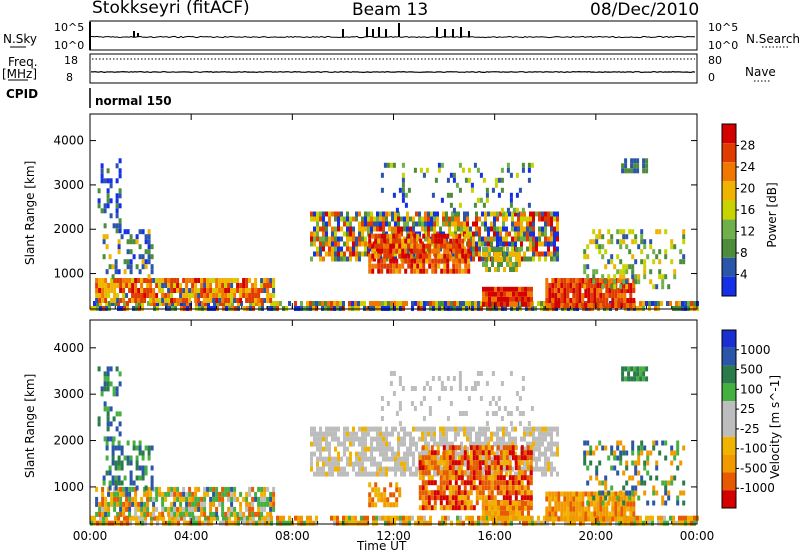 This screenshot has width=800, height=554. What do you see at coordinates (373, 33) in the screenshot?
I see `nsky-spike` at bounding box center [373, 33].